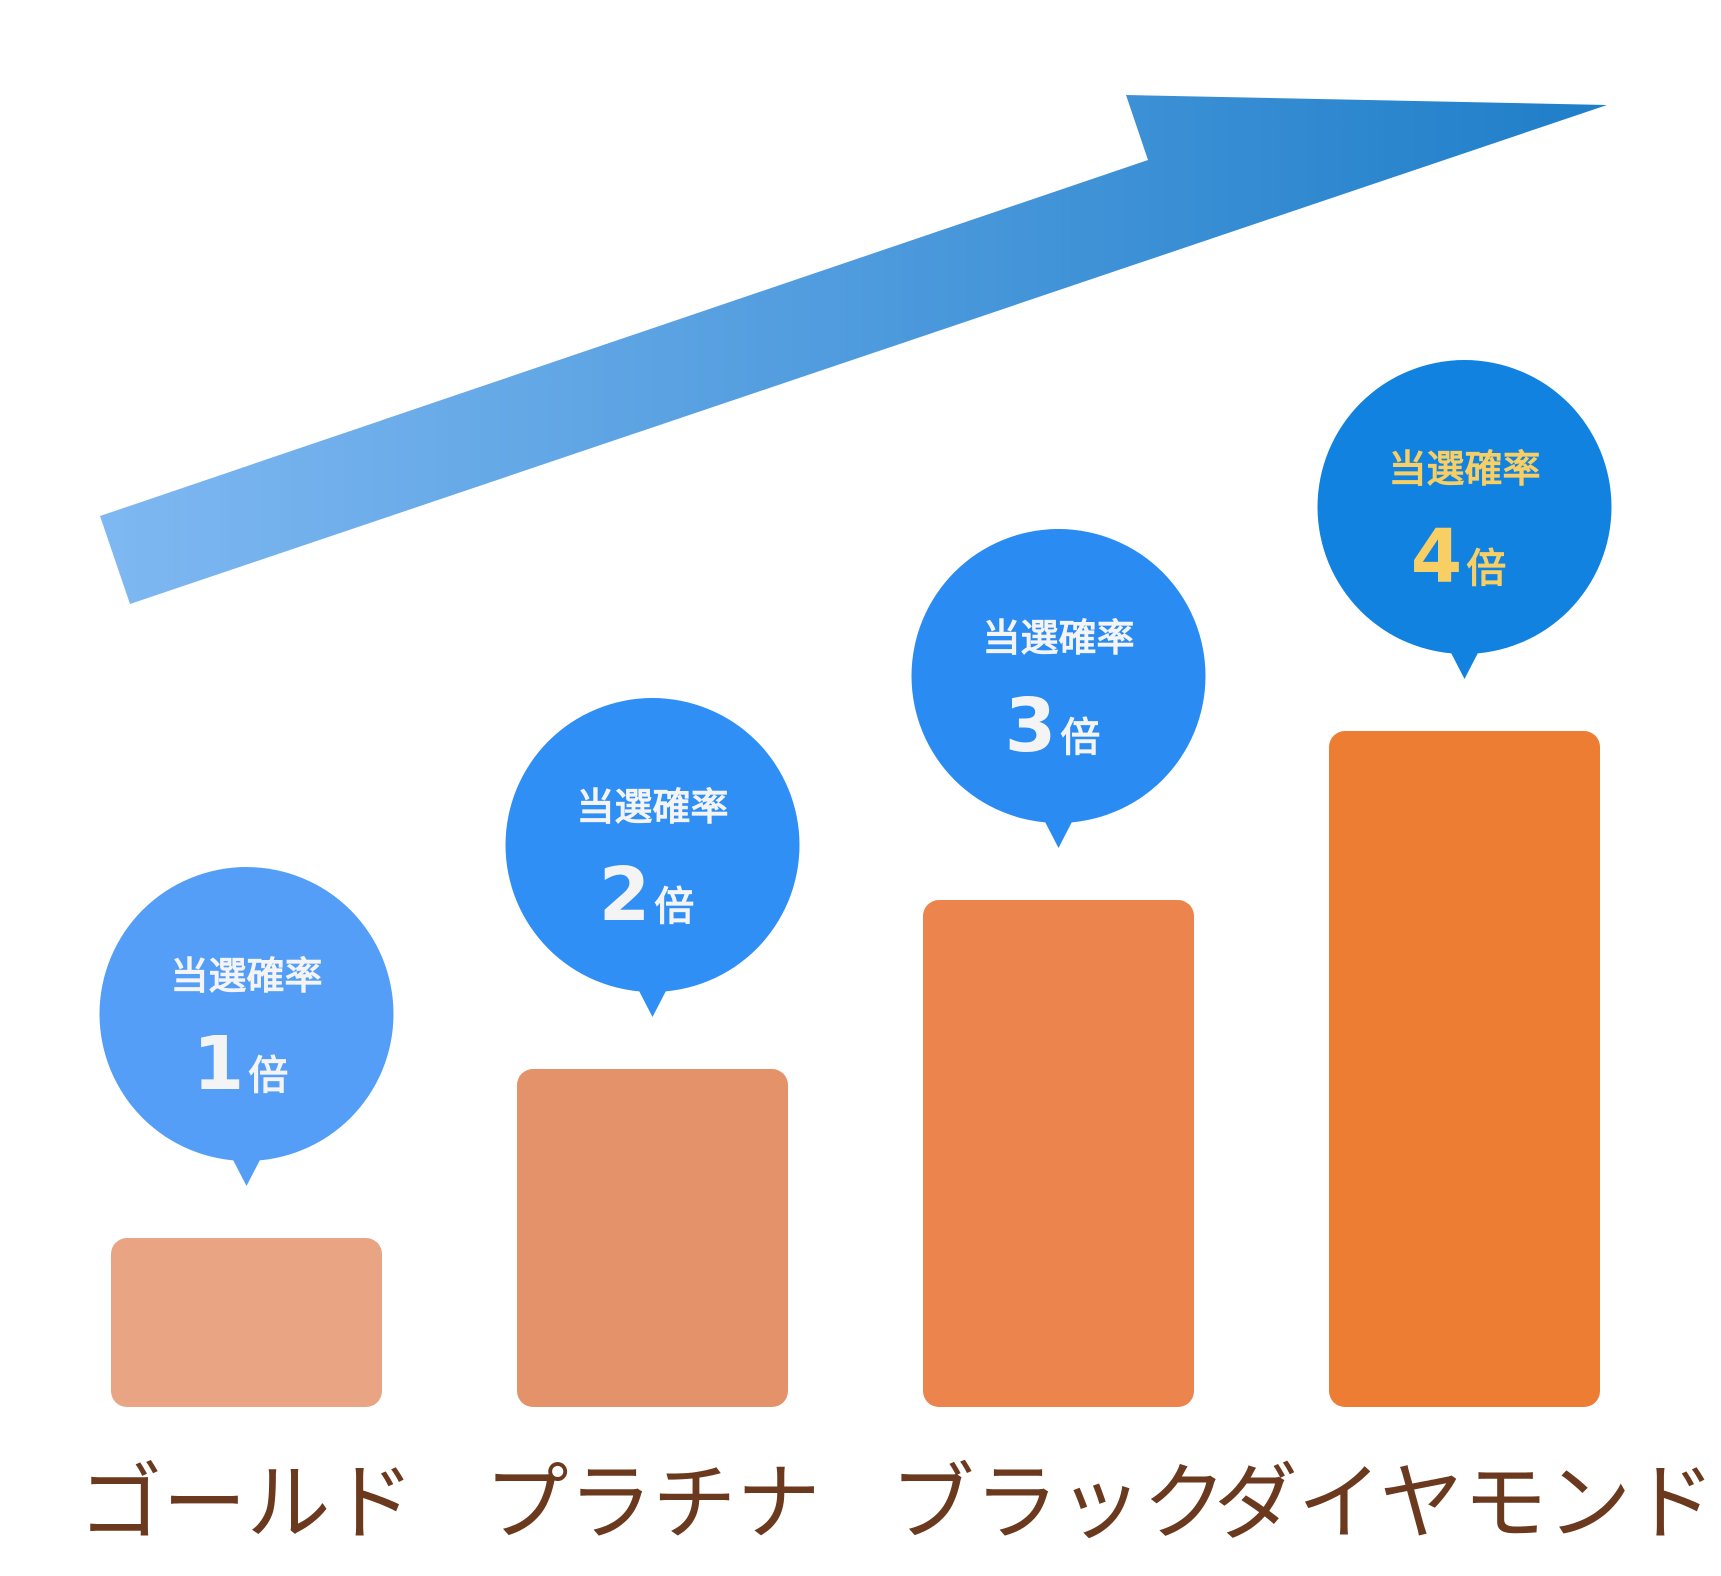 This screenshot has width=1721, height=1576. What do you see at coordinates (1058, 1503) in the screenshot?
I see `category-label-3: ブラック` at bounding box center [1058, 1503].